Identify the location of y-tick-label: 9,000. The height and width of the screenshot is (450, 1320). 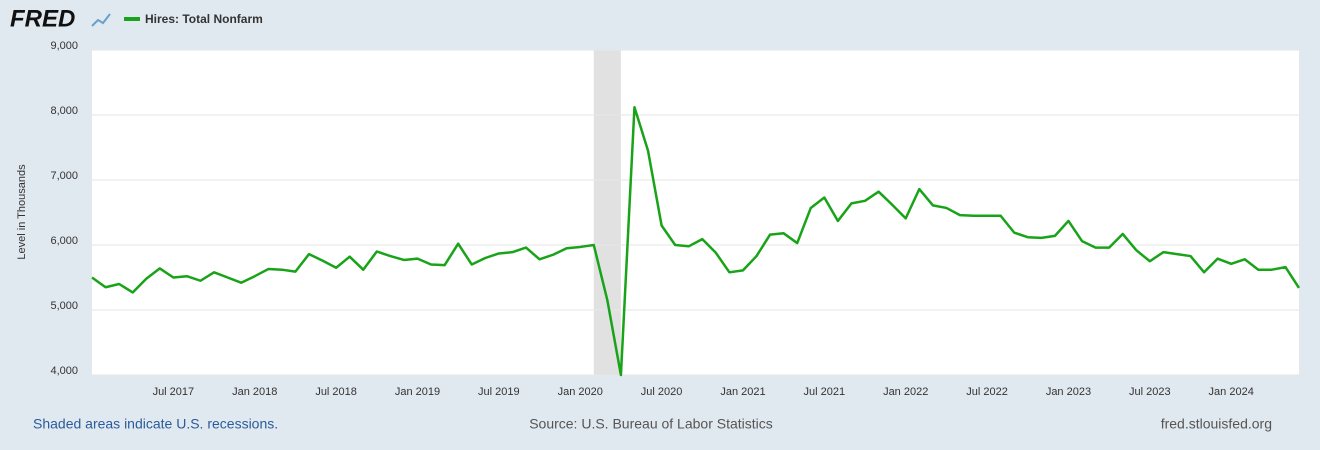
(64, 46).